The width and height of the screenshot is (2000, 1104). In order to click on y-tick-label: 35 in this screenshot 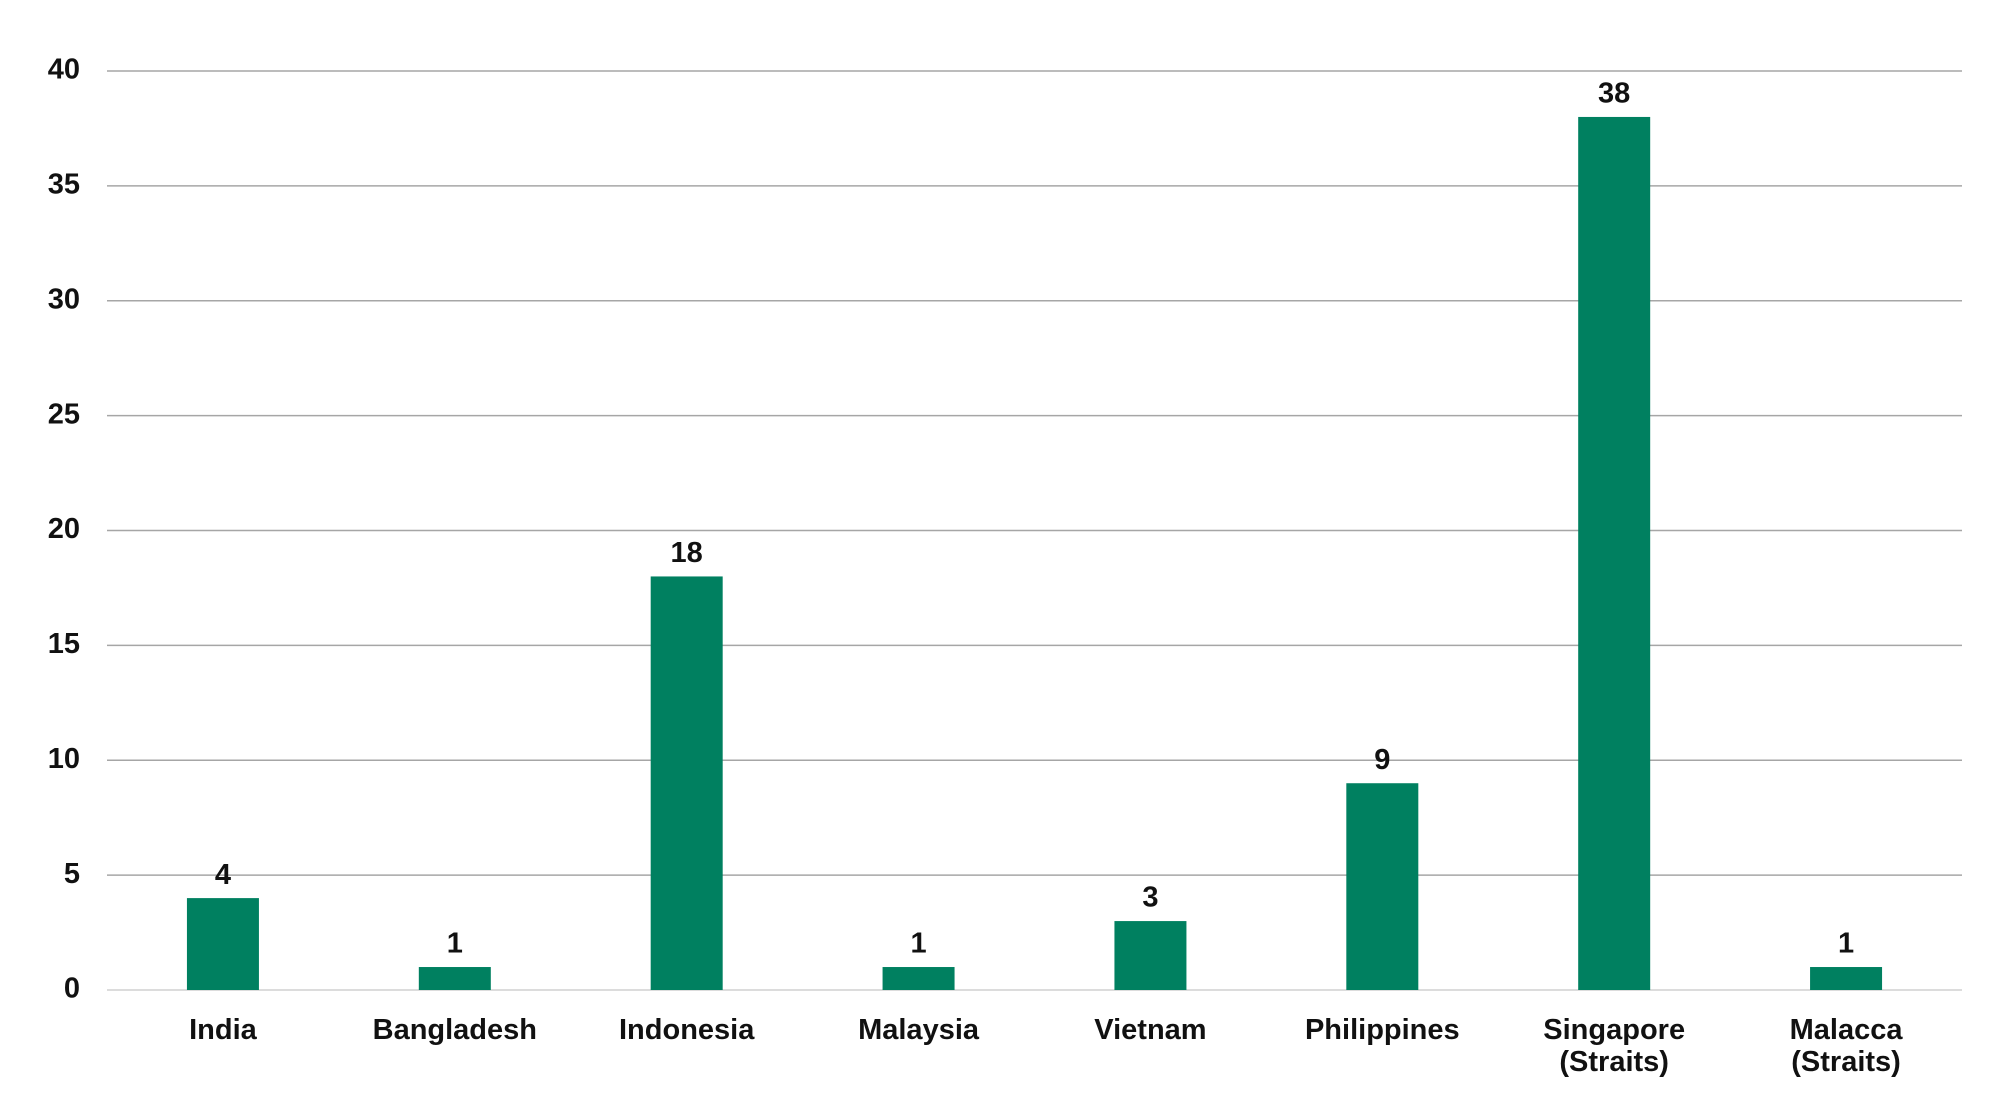, I will do `click(64, 185)`.